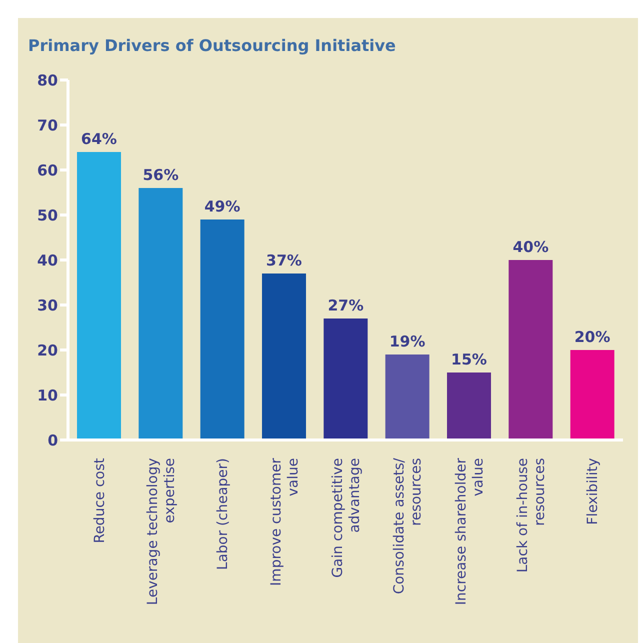  Describe the element at coordinates (285, 522) in the screenshot. I see `x-tick-label: Improve customer value` at that location.